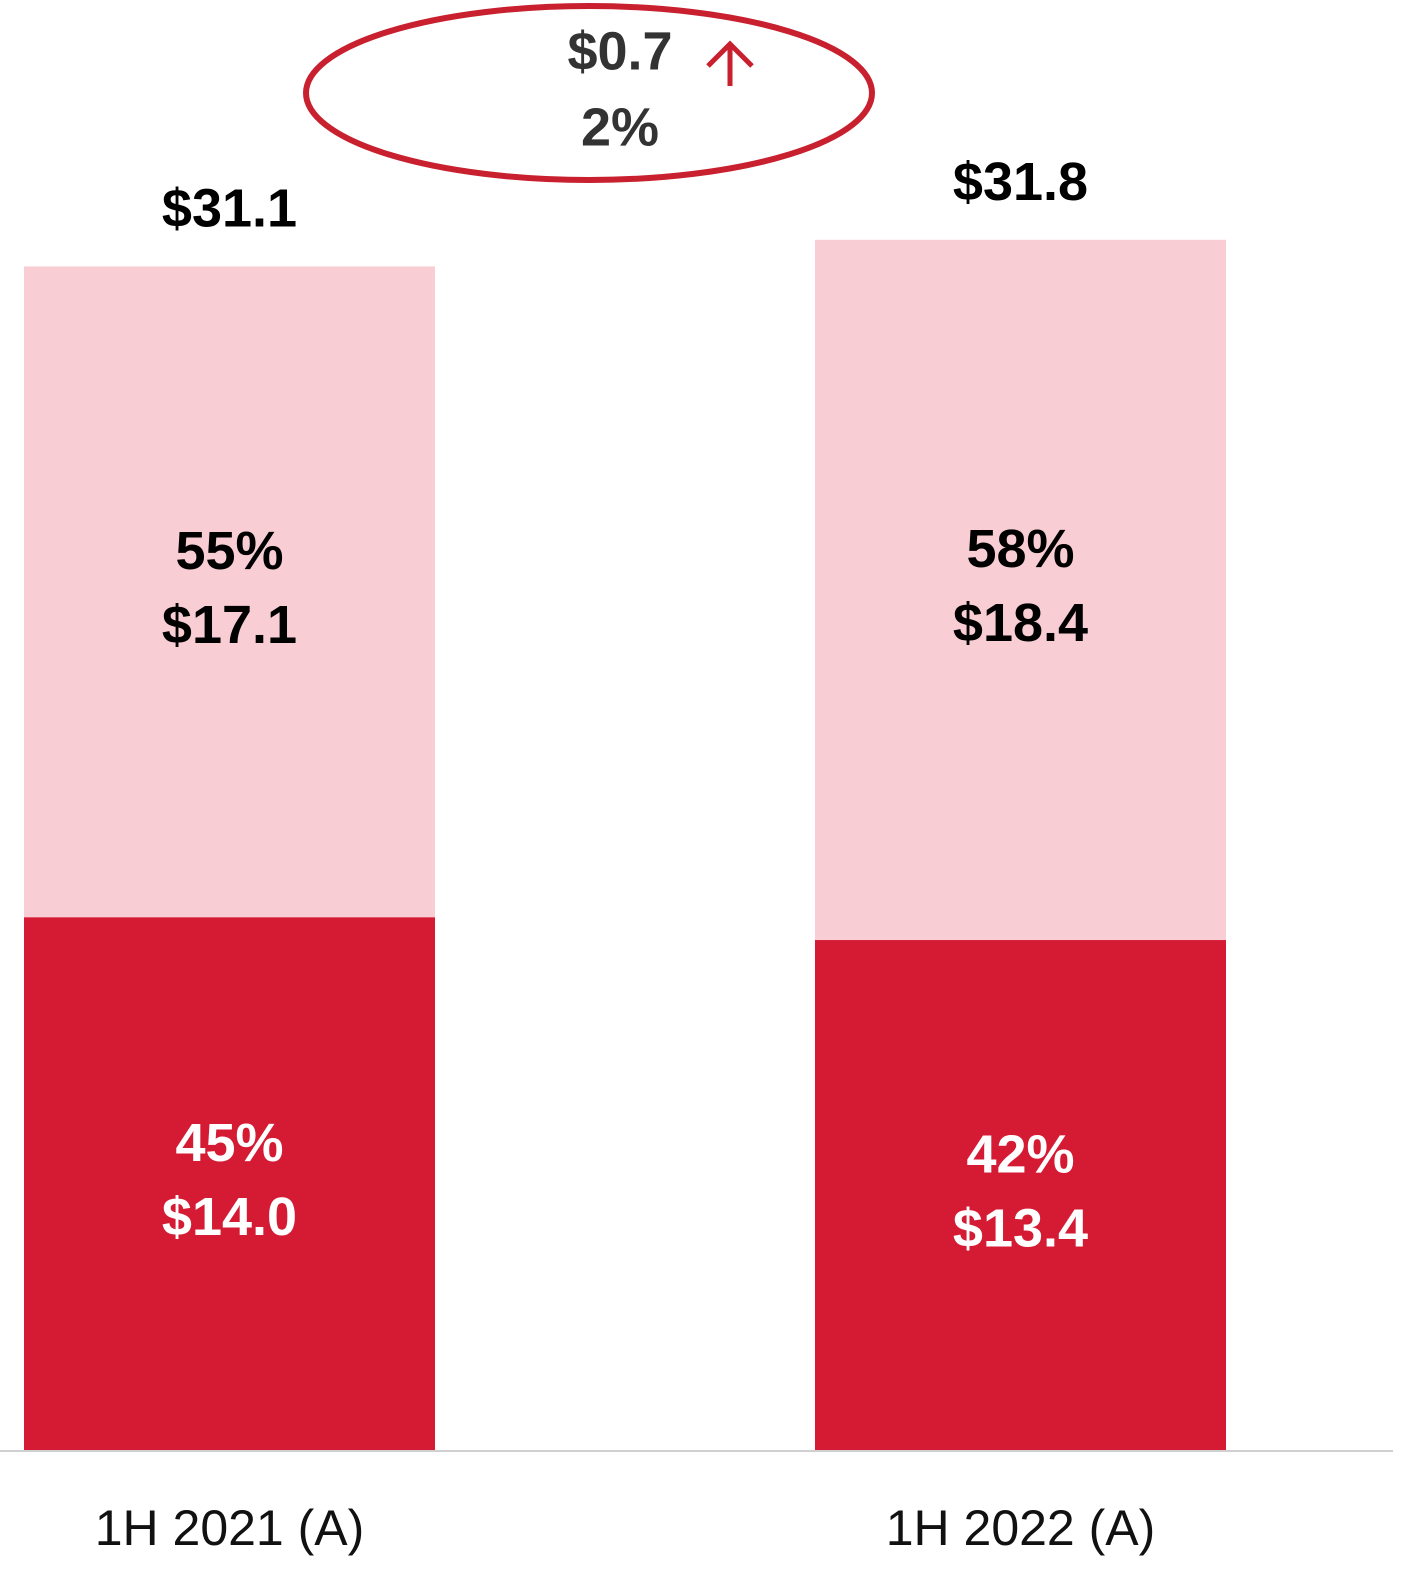 This screenshot has height=1593, width=1415. Describe the element at coordinates (1020, 549) in the screenshot. I see `share-label: 58%` at that location.